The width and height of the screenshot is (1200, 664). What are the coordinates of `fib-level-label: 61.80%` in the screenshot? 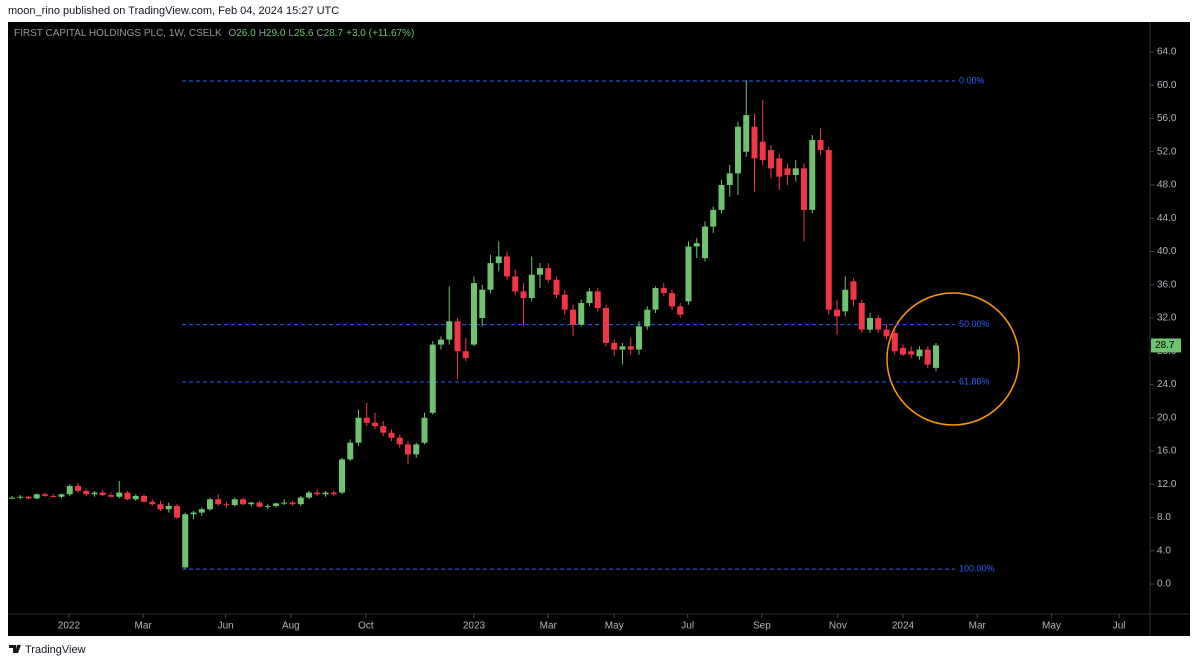 It's located at (974, 381).